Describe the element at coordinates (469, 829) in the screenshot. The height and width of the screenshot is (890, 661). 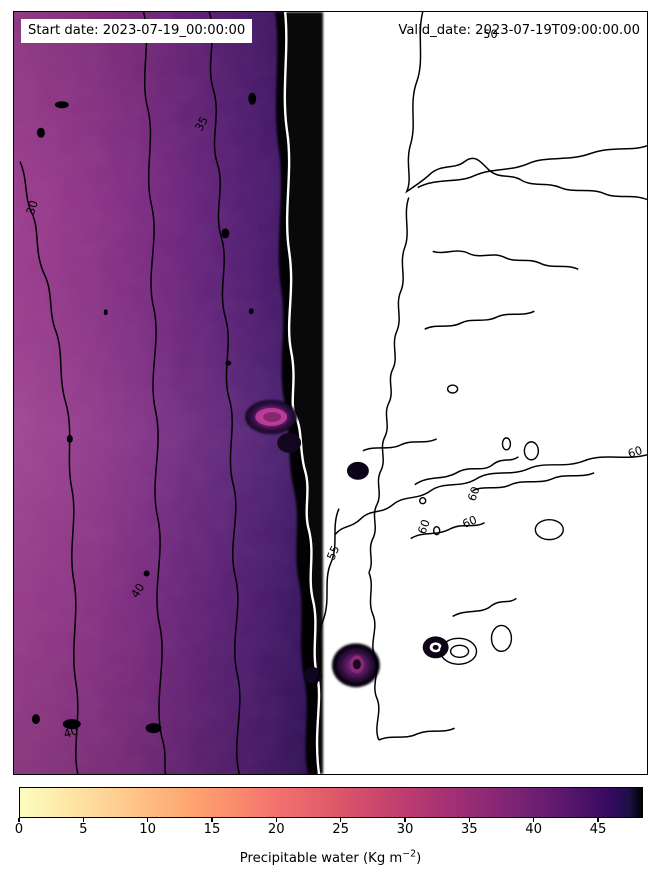
I see `colorbar-tick-label: 35` at that location.